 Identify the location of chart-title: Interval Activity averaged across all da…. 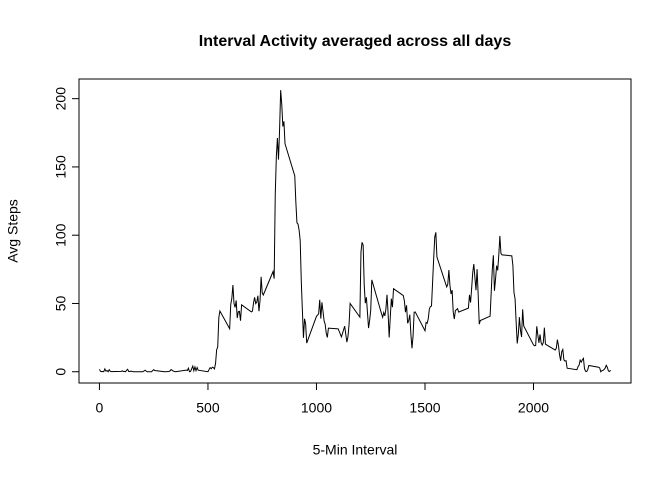
(355, 41).